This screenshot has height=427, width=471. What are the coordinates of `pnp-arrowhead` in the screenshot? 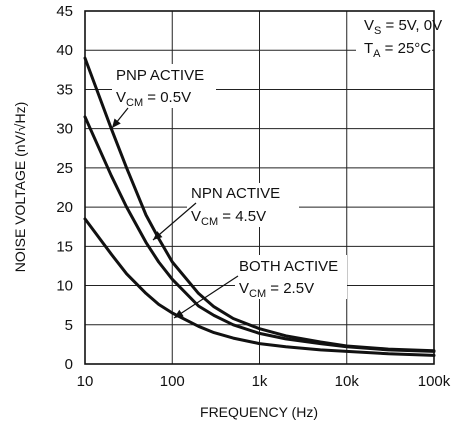 It's located at (116, 123).